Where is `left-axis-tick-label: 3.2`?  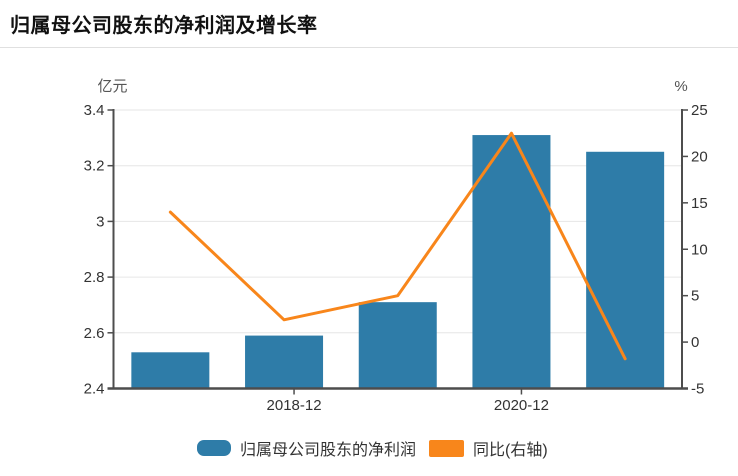
left-axis-tick-label: 3.2 is located at coordinates (94, 166).